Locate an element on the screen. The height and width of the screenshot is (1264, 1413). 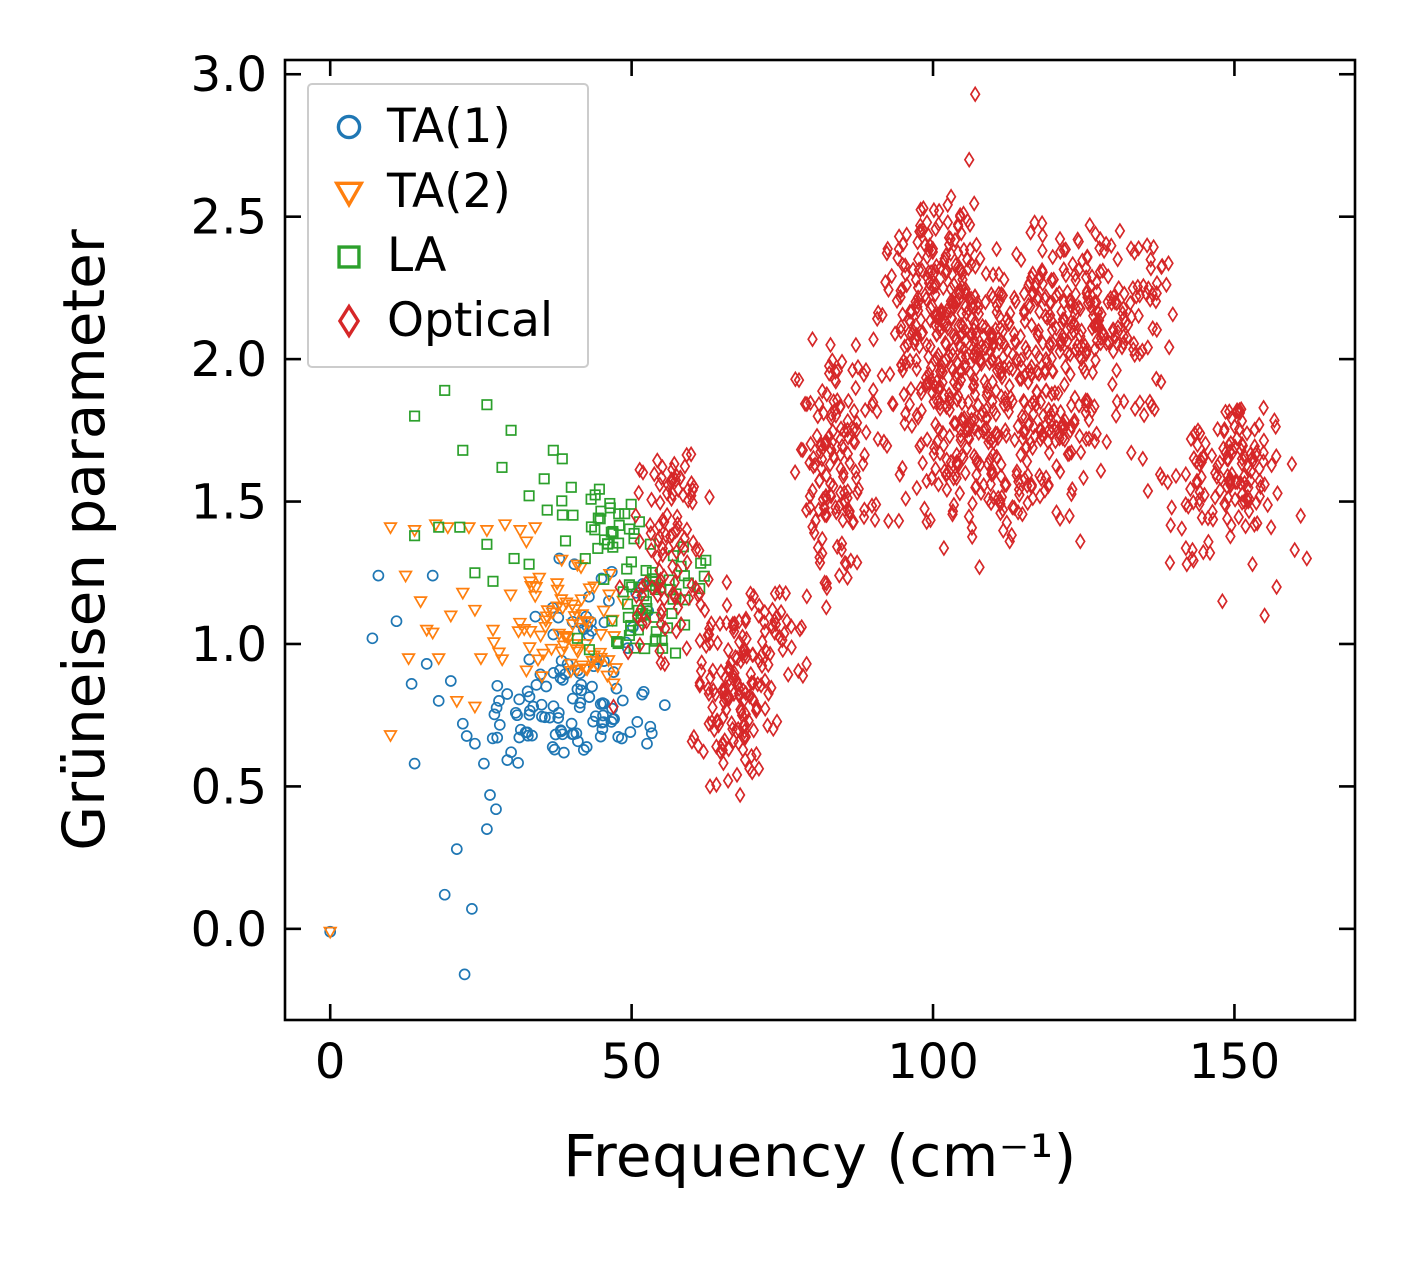
legend-label-optical: Optical is located at coordinates (470, 320).